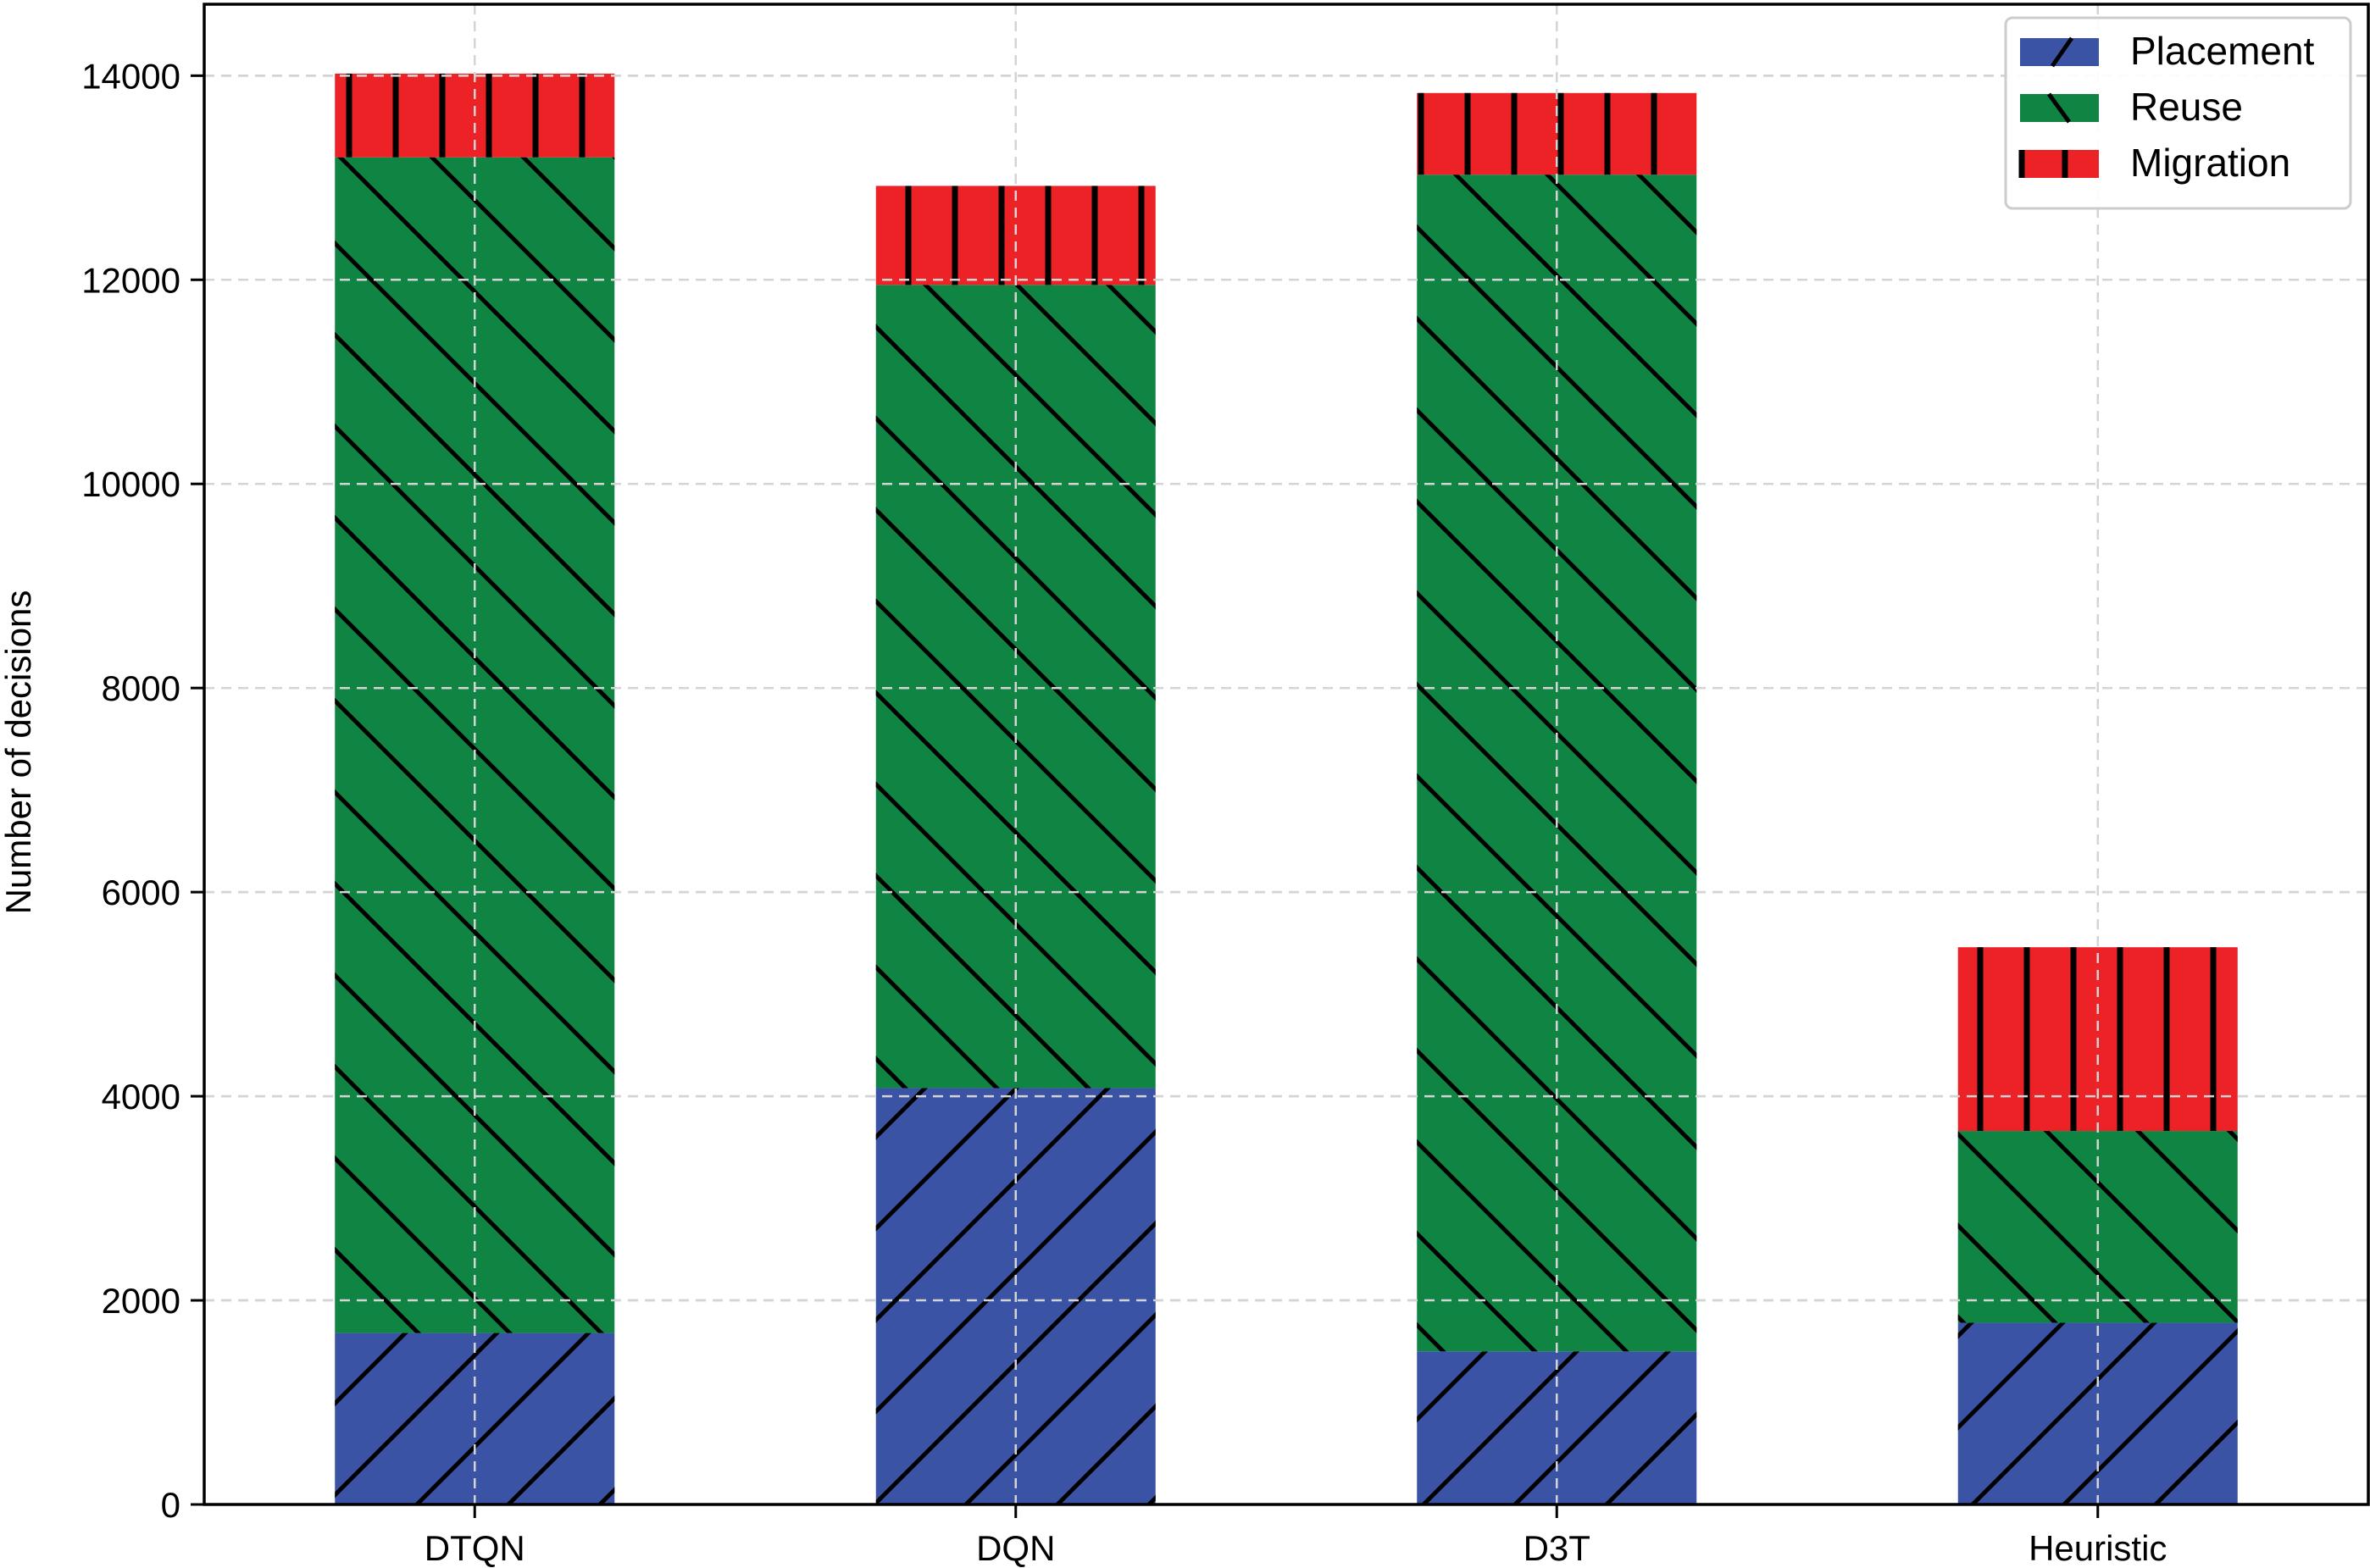  Describe the element at coordinates (130, 76) in the screenshot. I see `y-tick-label: 14000` at that location.